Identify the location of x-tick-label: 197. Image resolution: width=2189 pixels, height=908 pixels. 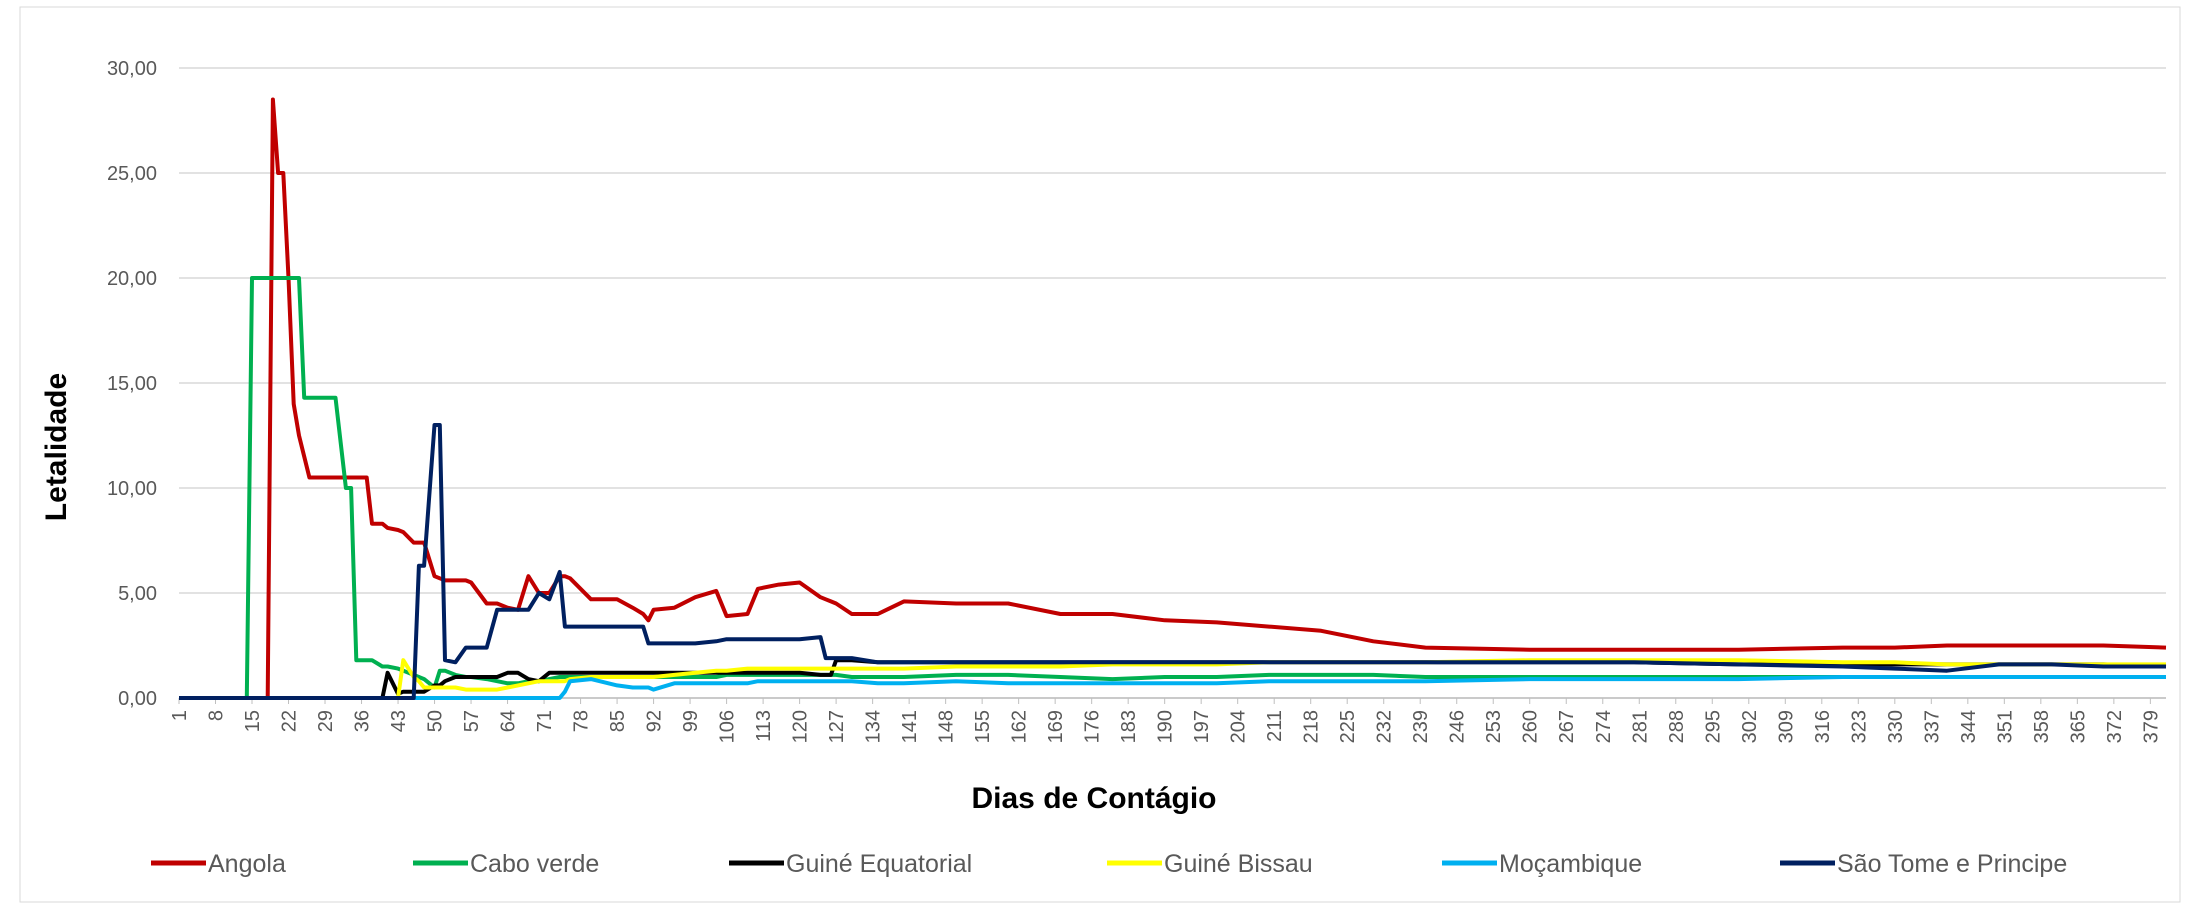
(1202, 726).